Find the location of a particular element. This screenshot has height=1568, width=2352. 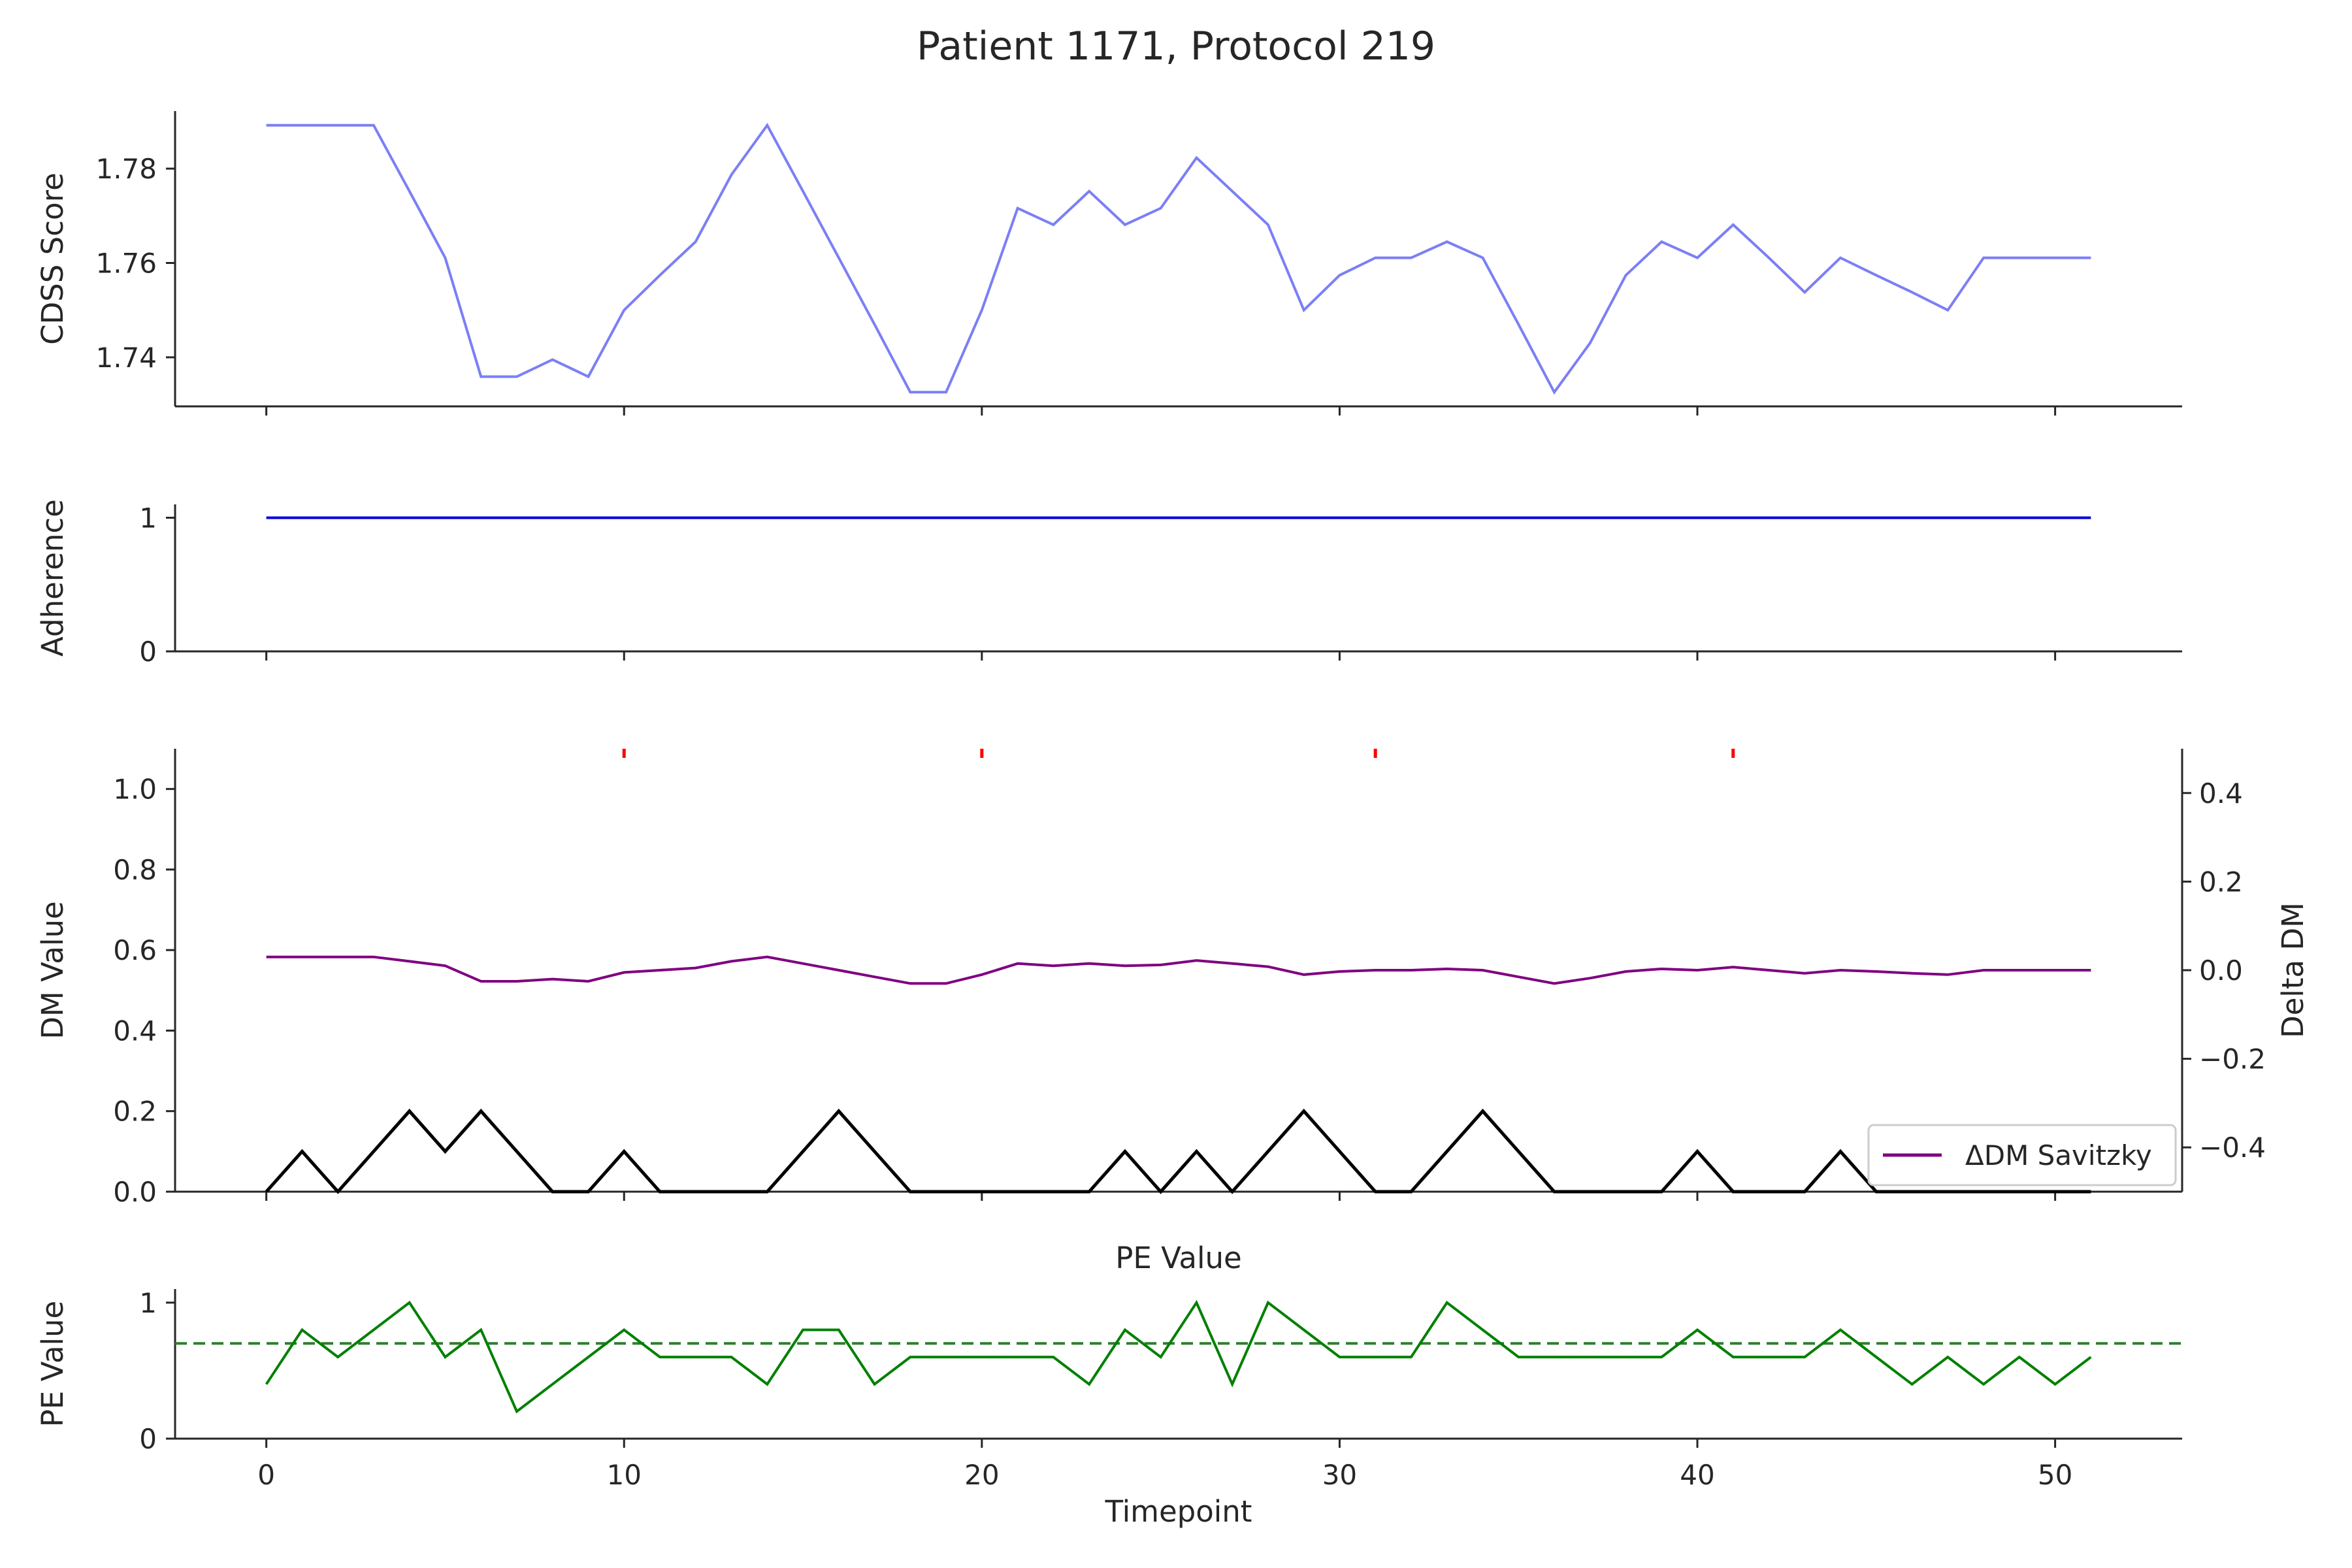

panel-adherence: 0 1 Adherence is located at coordinates (1108, 583).